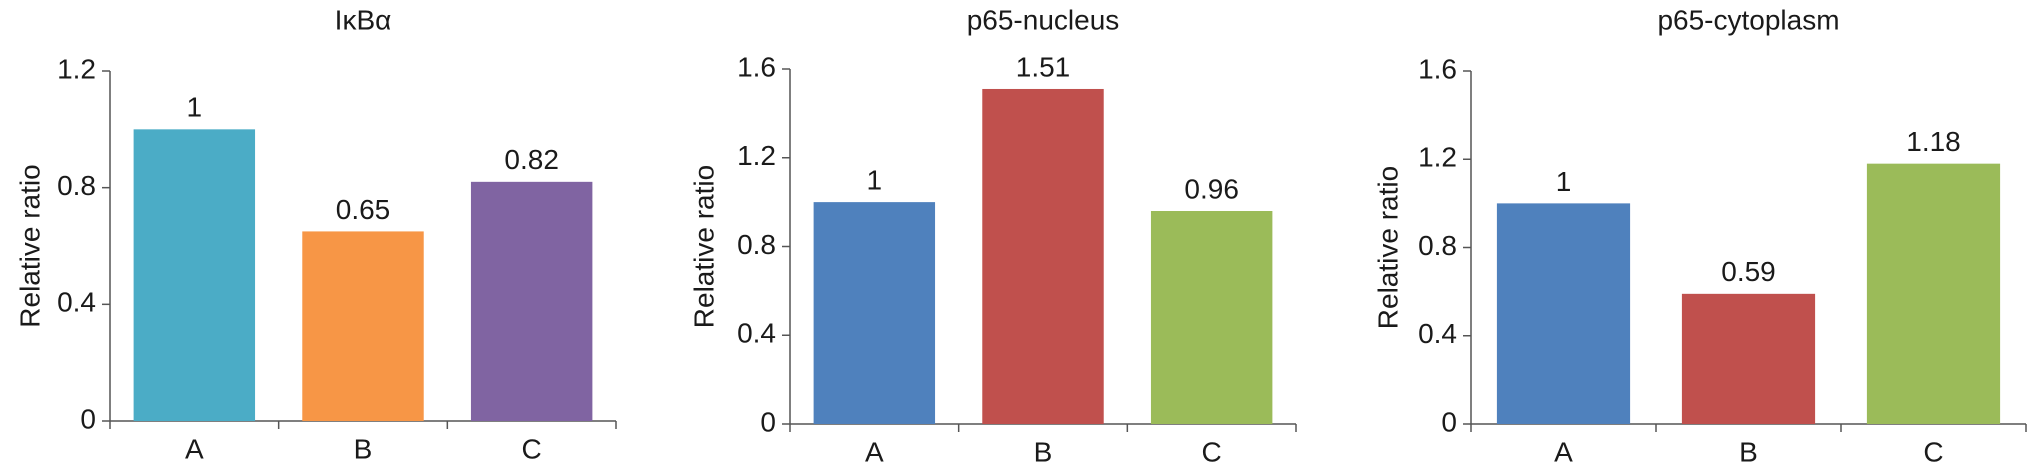  What do you see at coordinates (531, 159) in the screenshot?
I see `data-label: 0.82` at bounding box center [531, 159].